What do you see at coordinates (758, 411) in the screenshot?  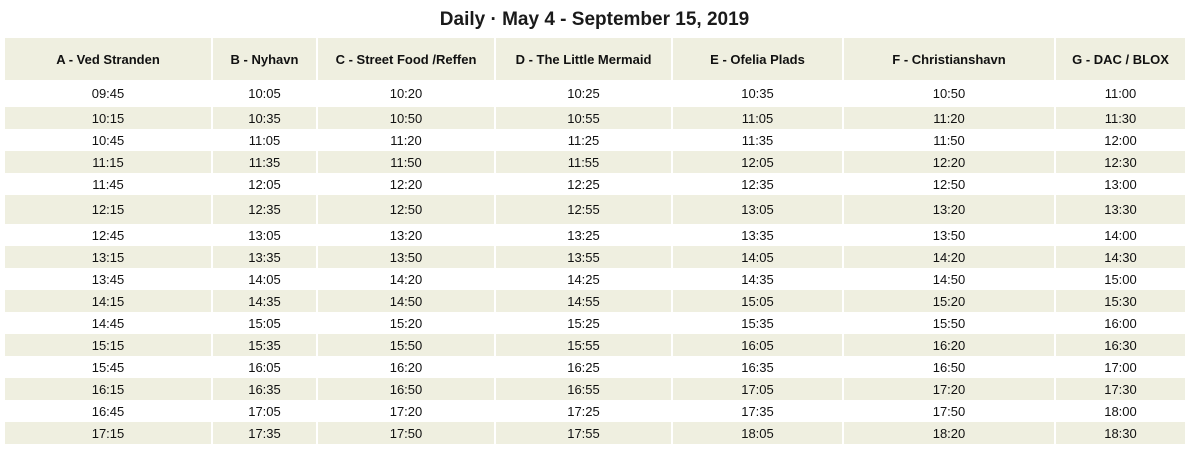 I see `departure-time-stop-e: 17:35` at bounding box center [758, 411].